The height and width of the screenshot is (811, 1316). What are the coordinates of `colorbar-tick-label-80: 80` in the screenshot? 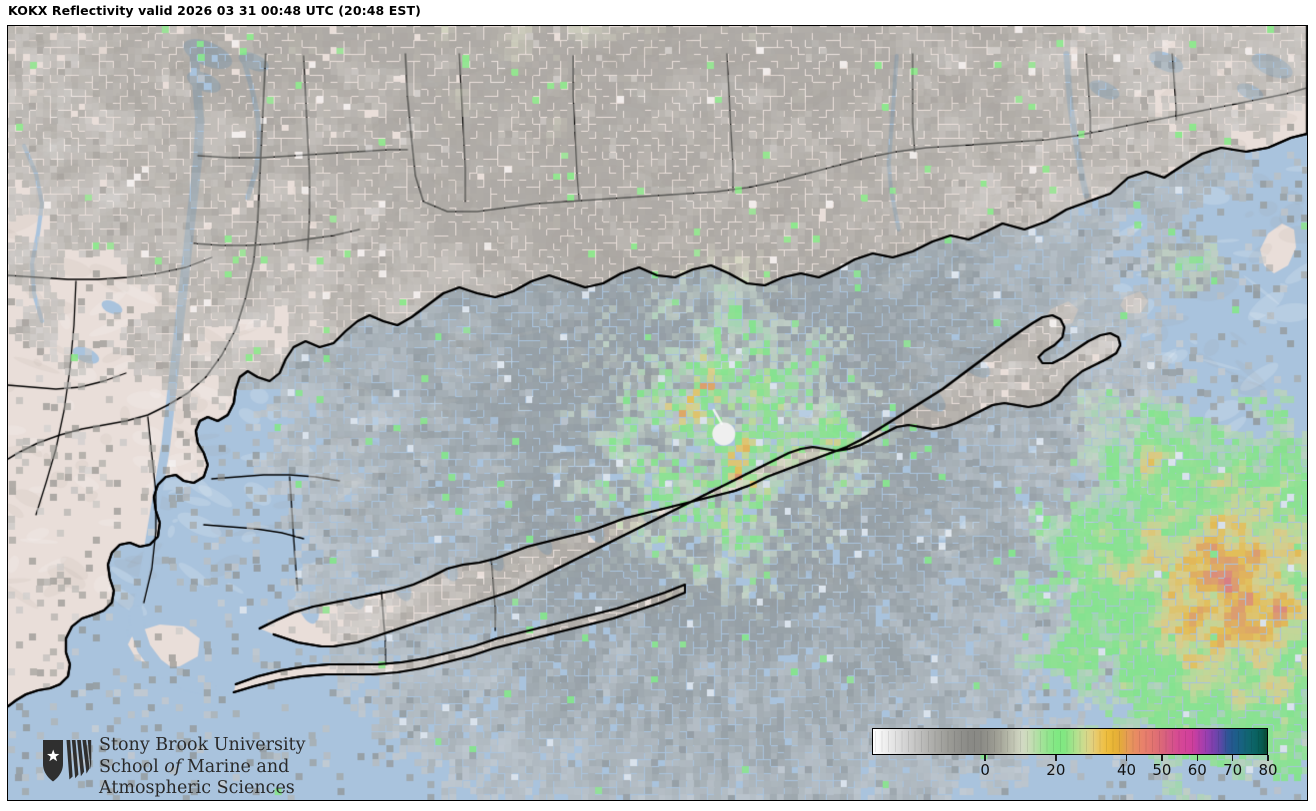 It's located at (1268, 770).